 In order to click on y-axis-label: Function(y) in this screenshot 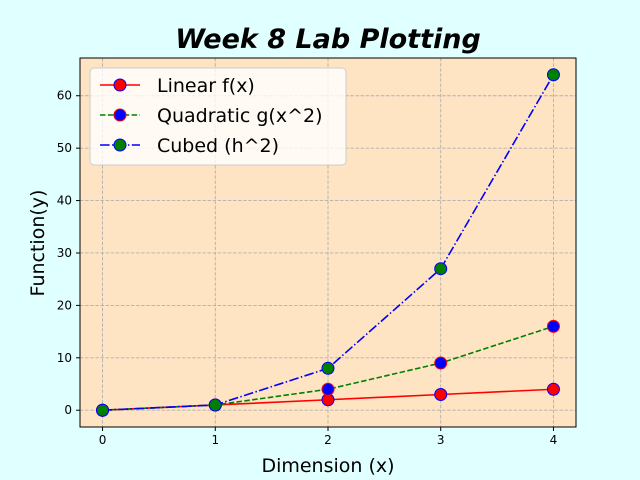, I will do `click(38, 243)`.